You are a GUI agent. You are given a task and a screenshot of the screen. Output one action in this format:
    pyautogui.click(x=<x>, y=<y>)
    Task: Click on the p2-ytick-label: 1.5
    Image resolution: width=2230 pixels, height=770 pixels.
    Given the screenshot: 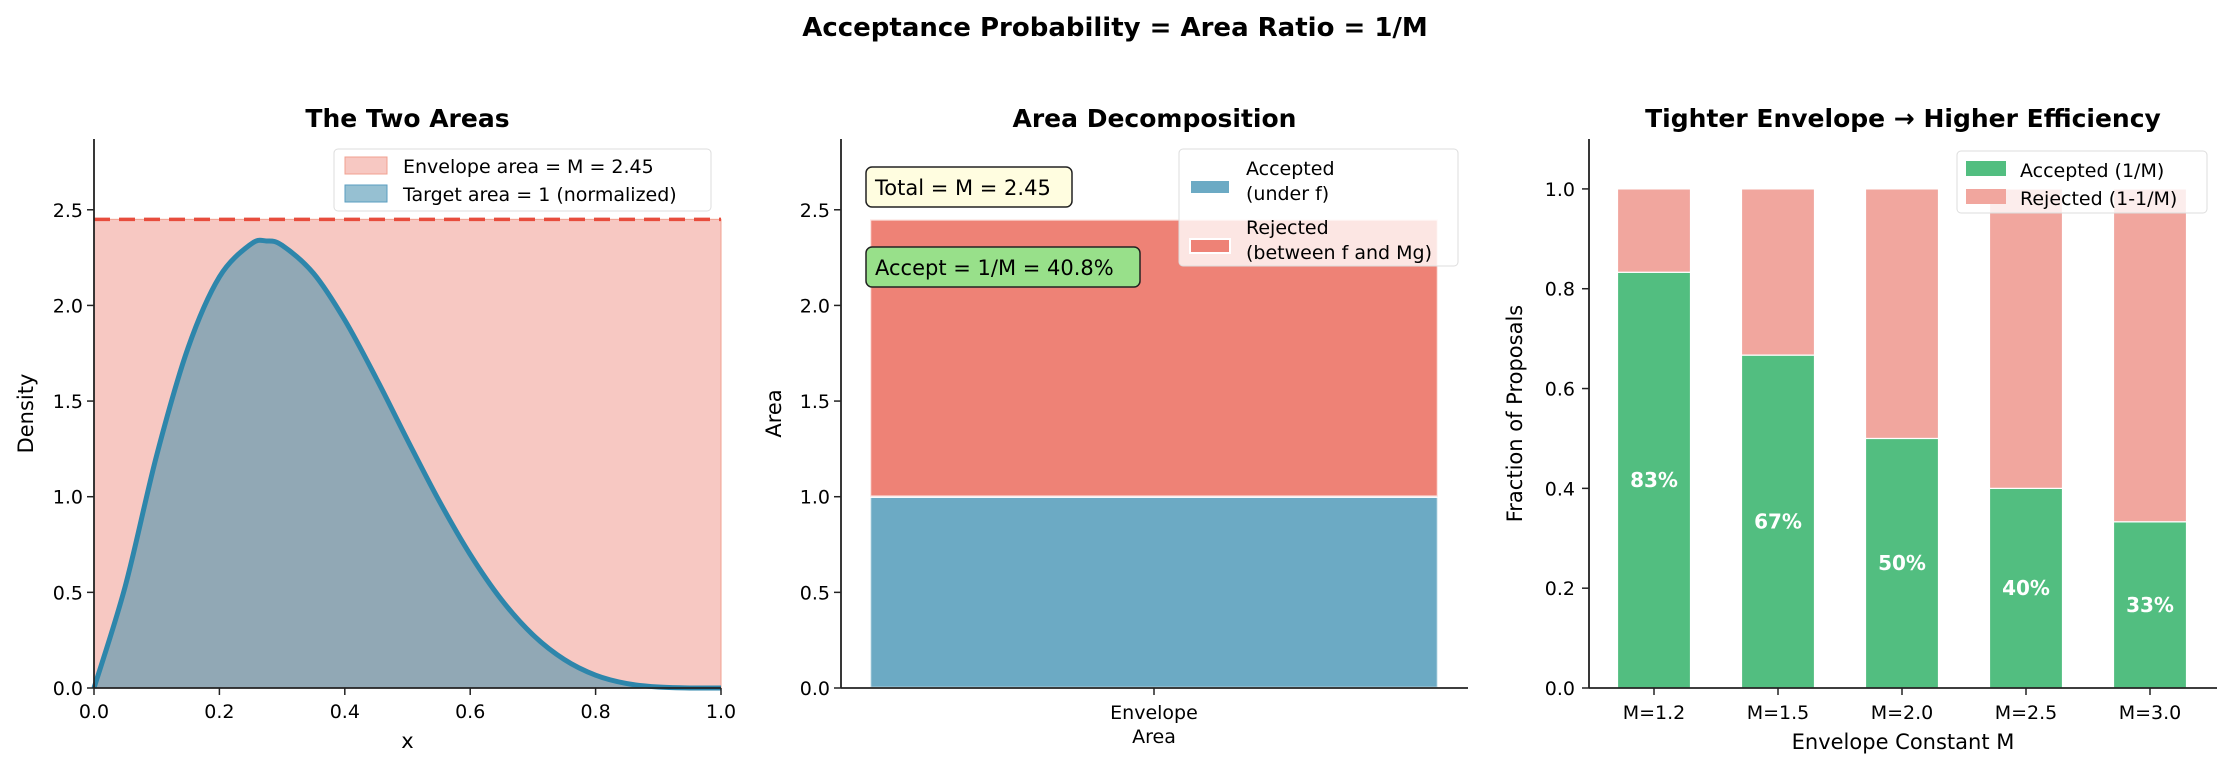 What is the action you would take?
    pyautogui.click(x=815, y=402)
    